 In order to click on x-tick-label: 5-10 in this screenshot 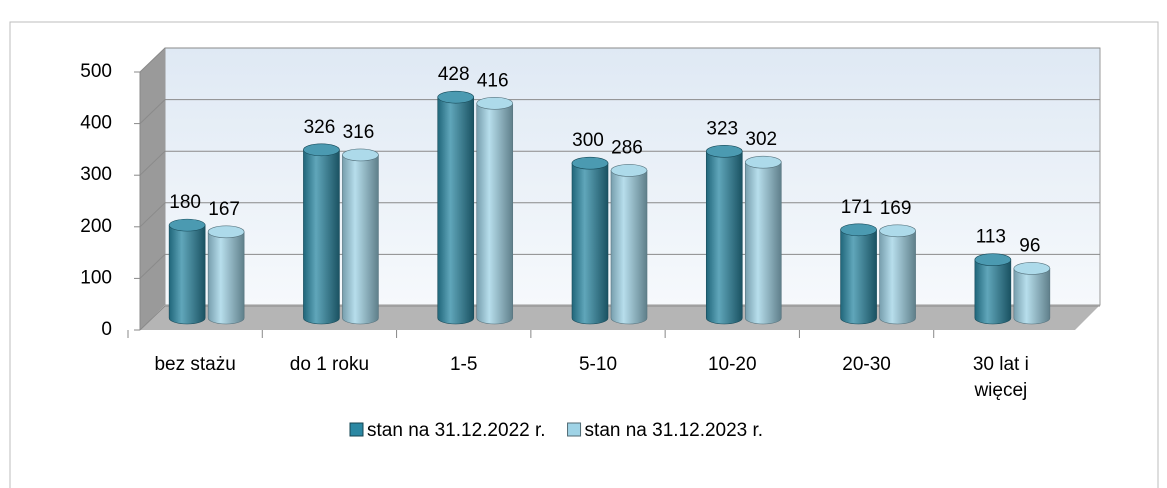, I will do `click(598, 364)`.